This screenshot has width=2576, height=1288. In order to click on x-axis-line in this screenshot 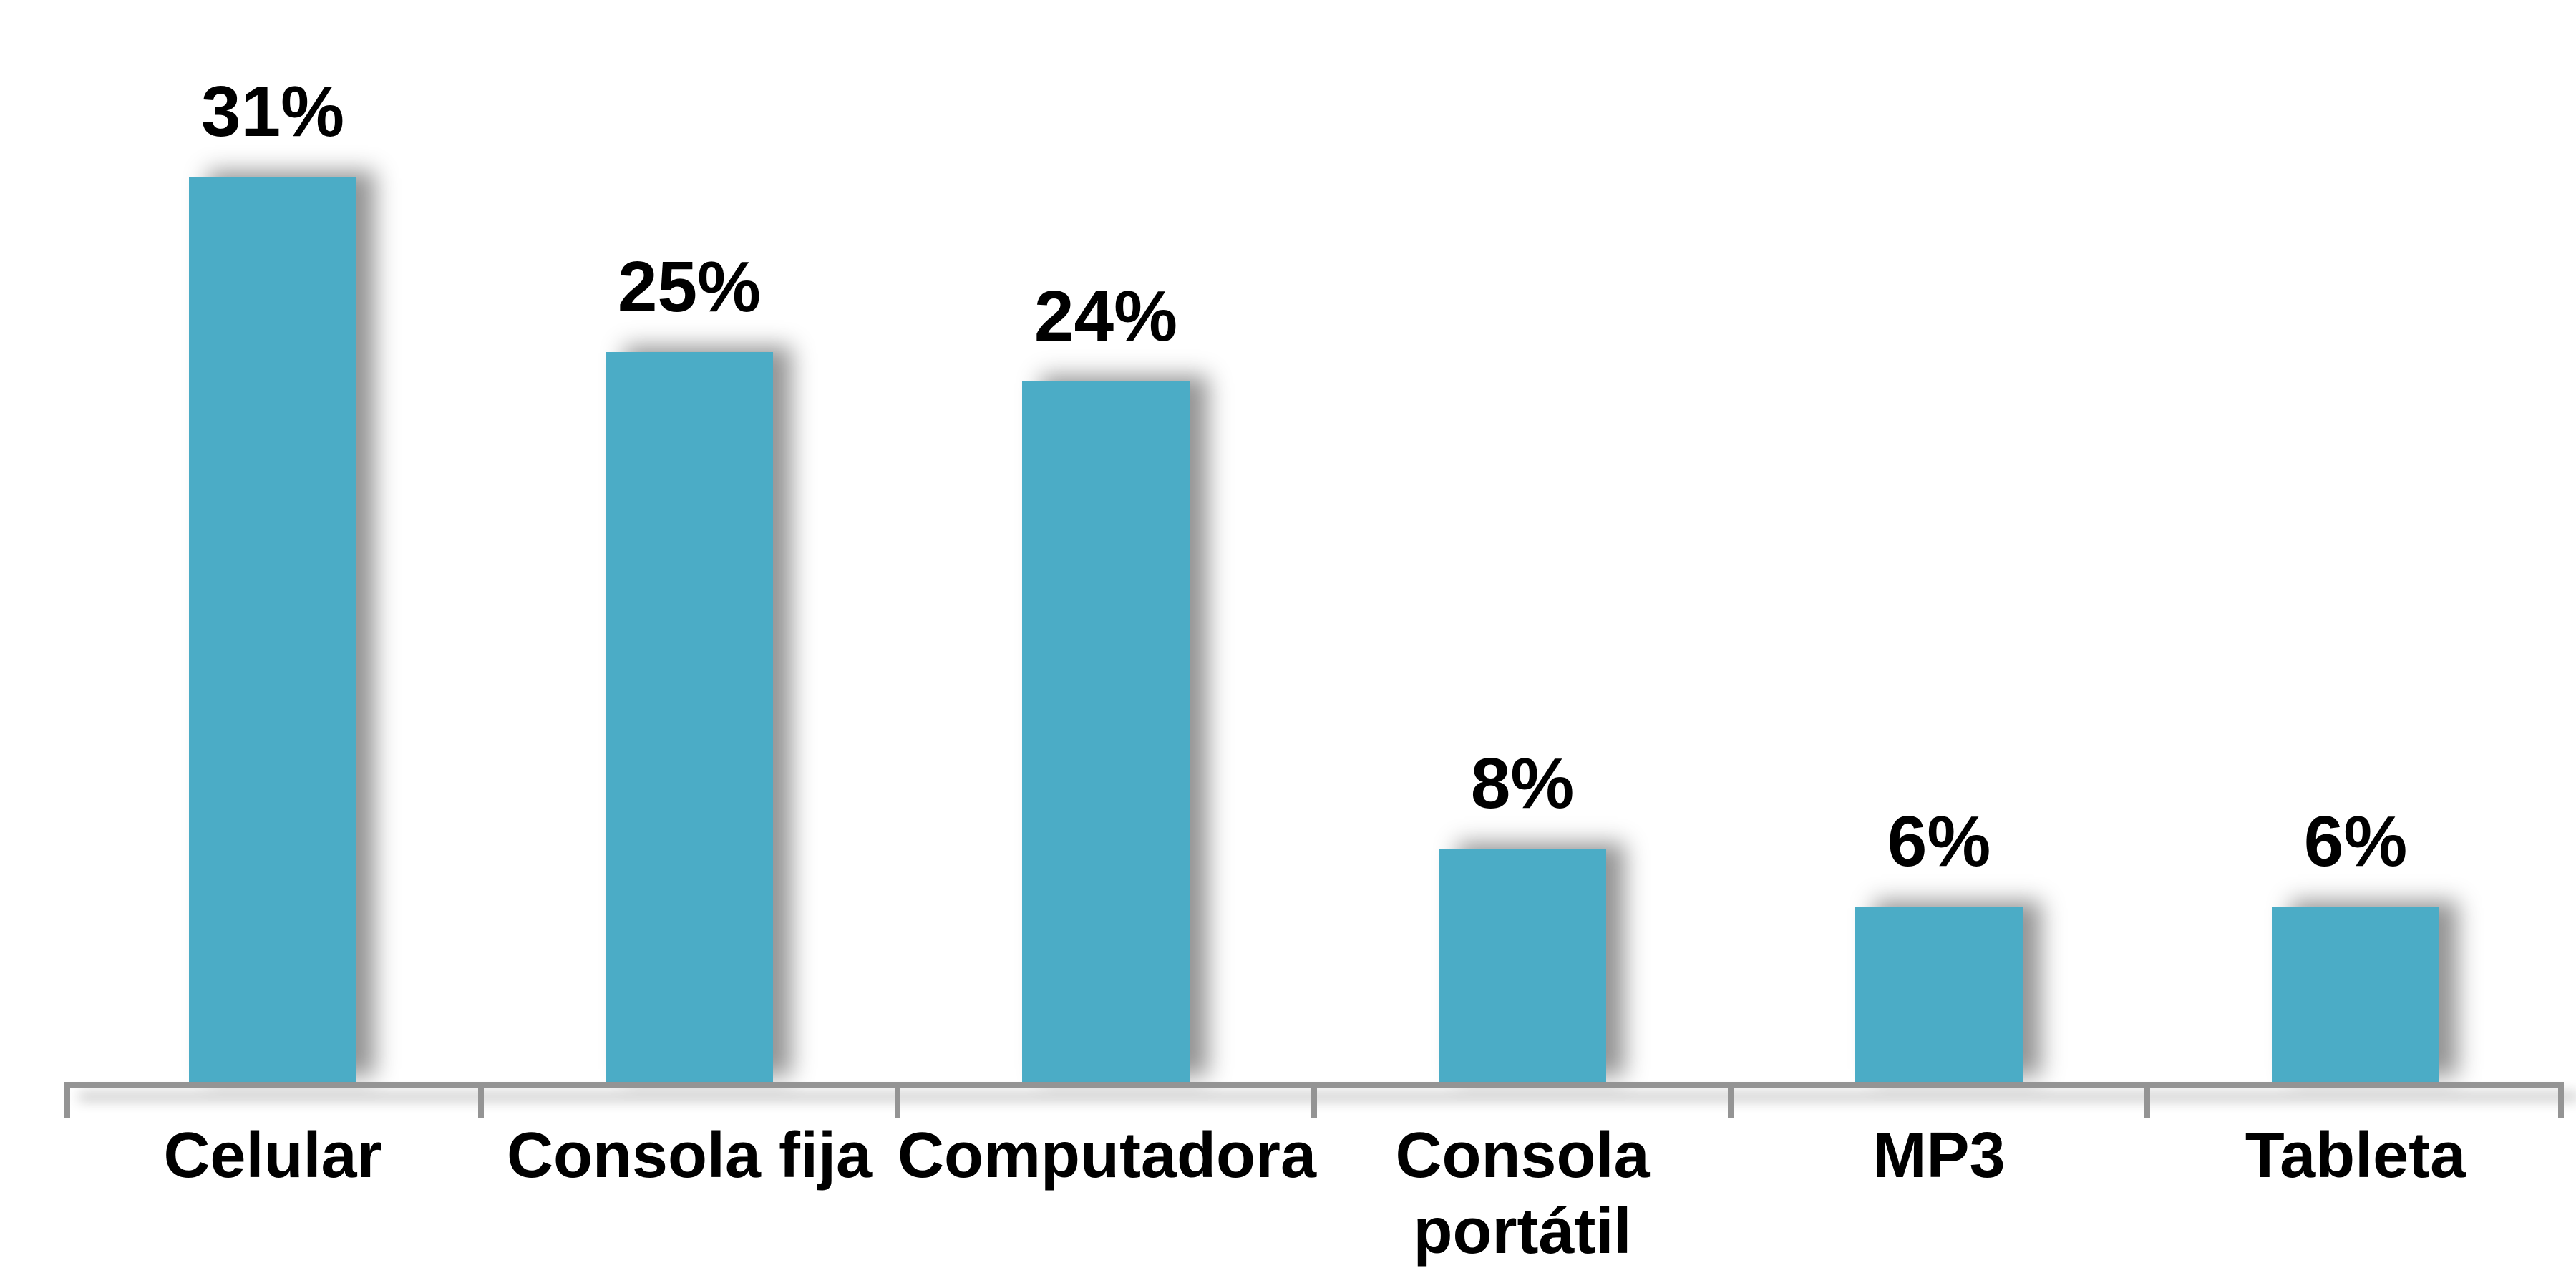, I will do `click(1314, 1100)`.